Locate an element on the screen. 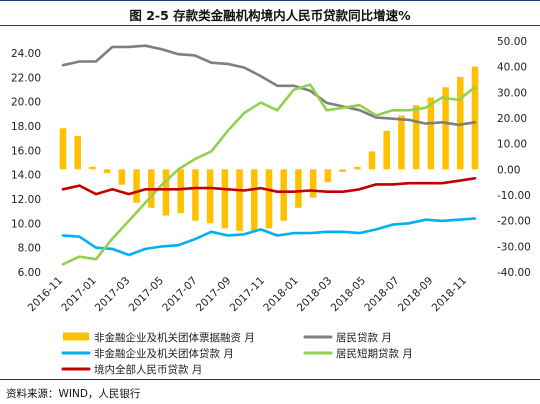 This screenshot has width=540, height=404. top-rule is located at coordinates (270, 0).